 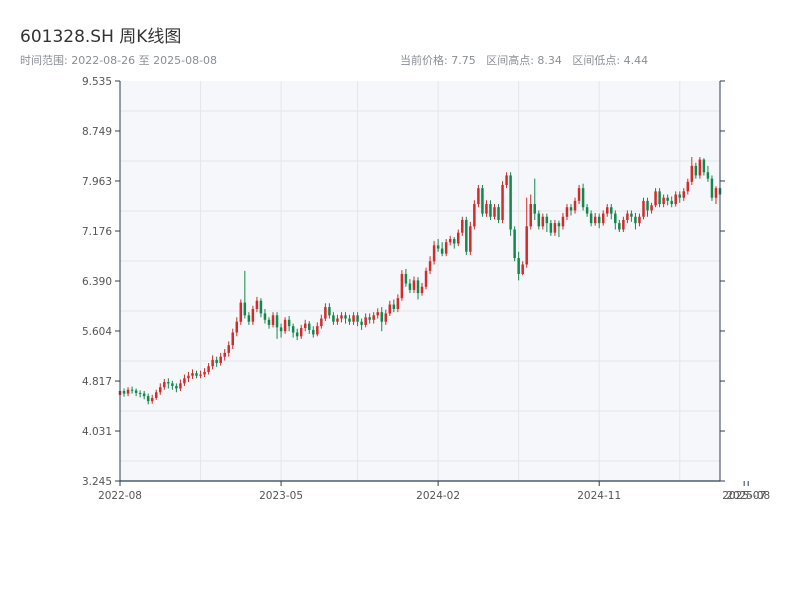 I want to click on x-tick-label: 2024-02, so click(x=438, y=496).